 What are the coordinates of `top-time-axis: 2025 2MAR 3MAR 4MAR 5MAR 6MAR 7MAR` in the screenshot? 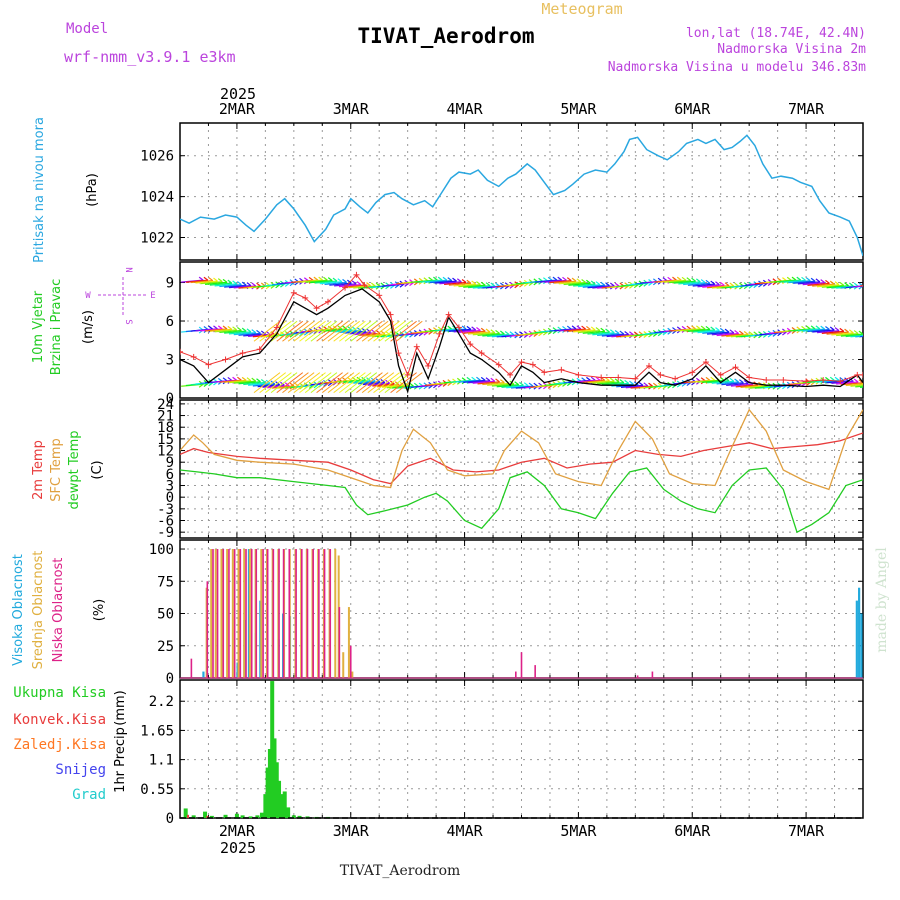 It's located at (522, 101).